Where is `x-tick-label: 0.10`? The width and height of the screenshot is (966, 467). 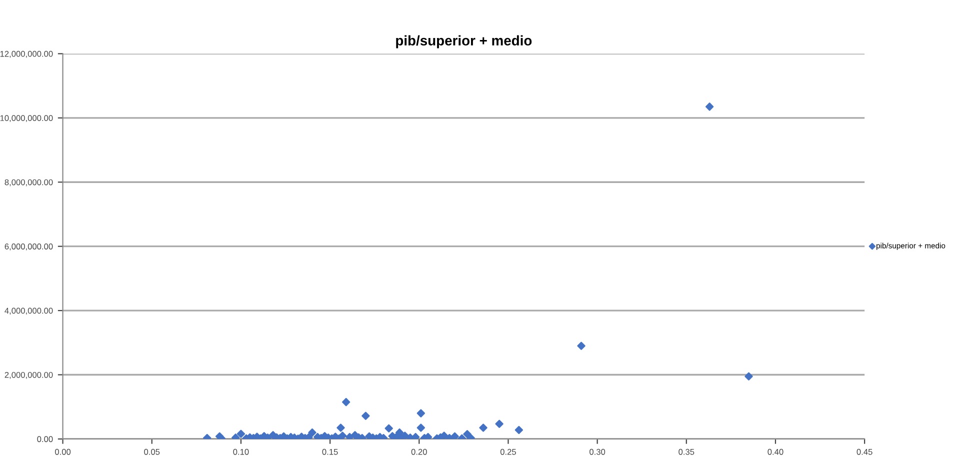
x-tick-label: 0.10 is located at coordinates (241, 451).